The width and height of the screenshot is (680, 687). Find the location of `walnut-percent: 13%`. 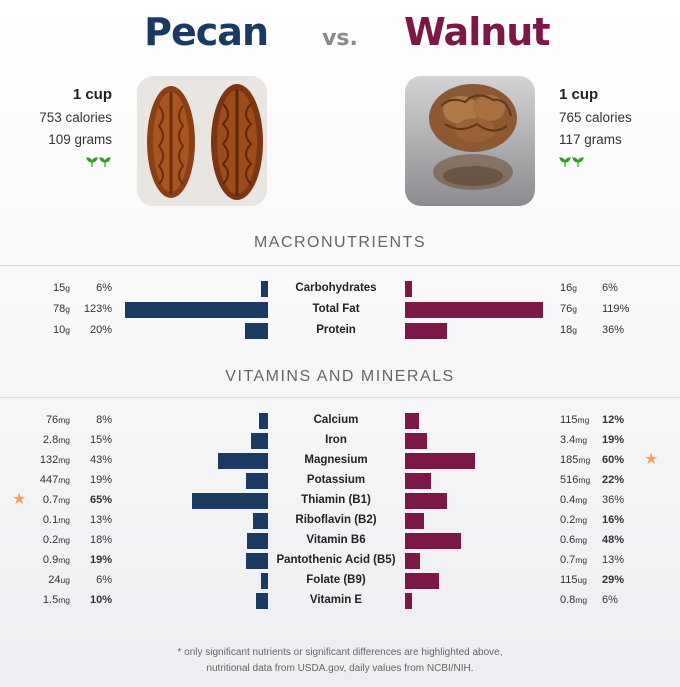

walnut-percent: 13% is located at coordinates (613, 560).